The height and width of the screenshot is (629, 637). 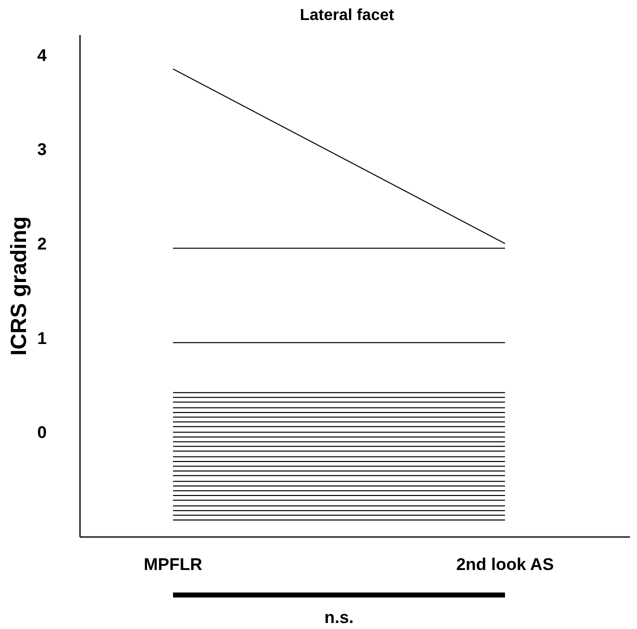 What do you see at coordinates (18, 286) in the screenshot?
I see `y-axis-title: ICRS grading` at bounding box center [18, 286].